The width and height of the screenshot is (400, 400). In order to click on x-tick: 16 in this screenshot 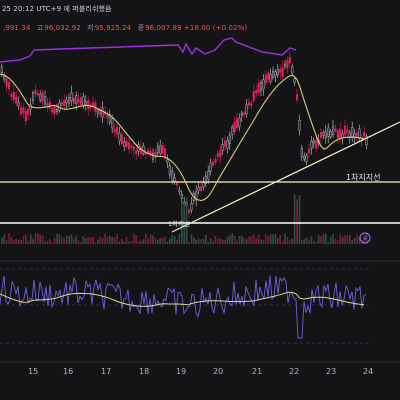, I will do `click(68, 371)`.